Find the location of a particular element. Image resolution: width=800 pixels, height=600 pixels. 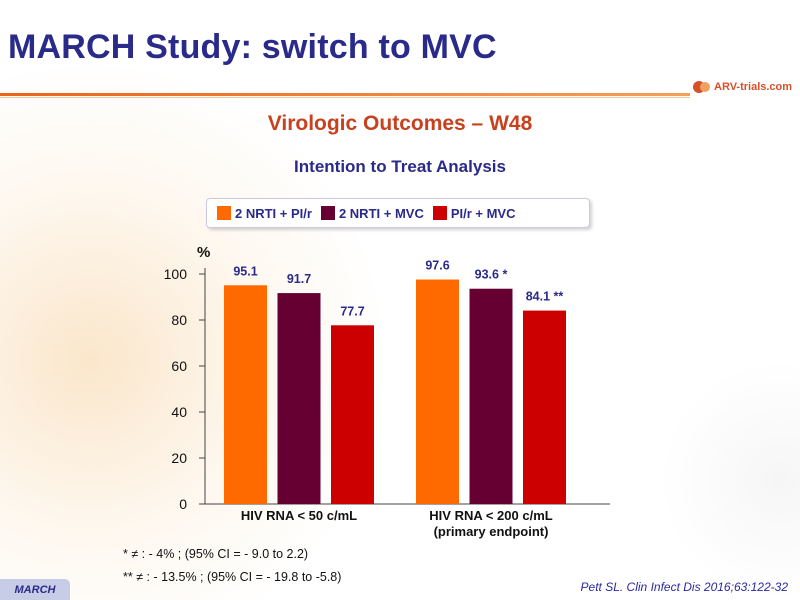

title-underline-thin is located at coordinates (345, 97).